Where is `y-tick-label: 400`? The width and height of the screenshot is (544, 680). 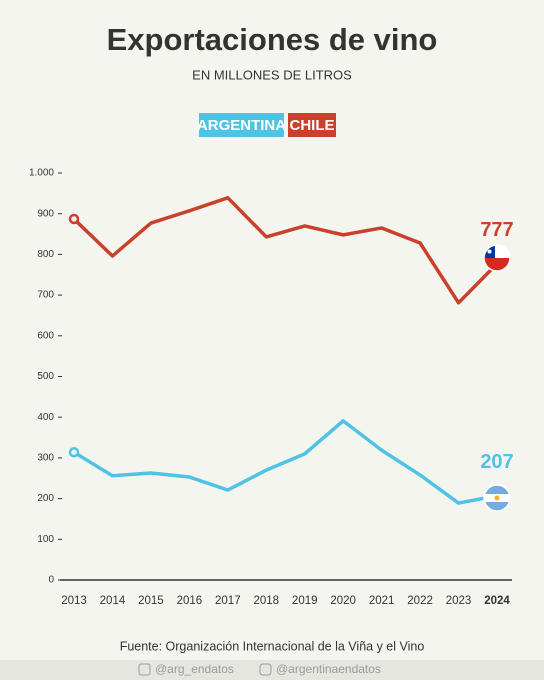 y-tick-label: 400 is located at coordinates (45, 417).